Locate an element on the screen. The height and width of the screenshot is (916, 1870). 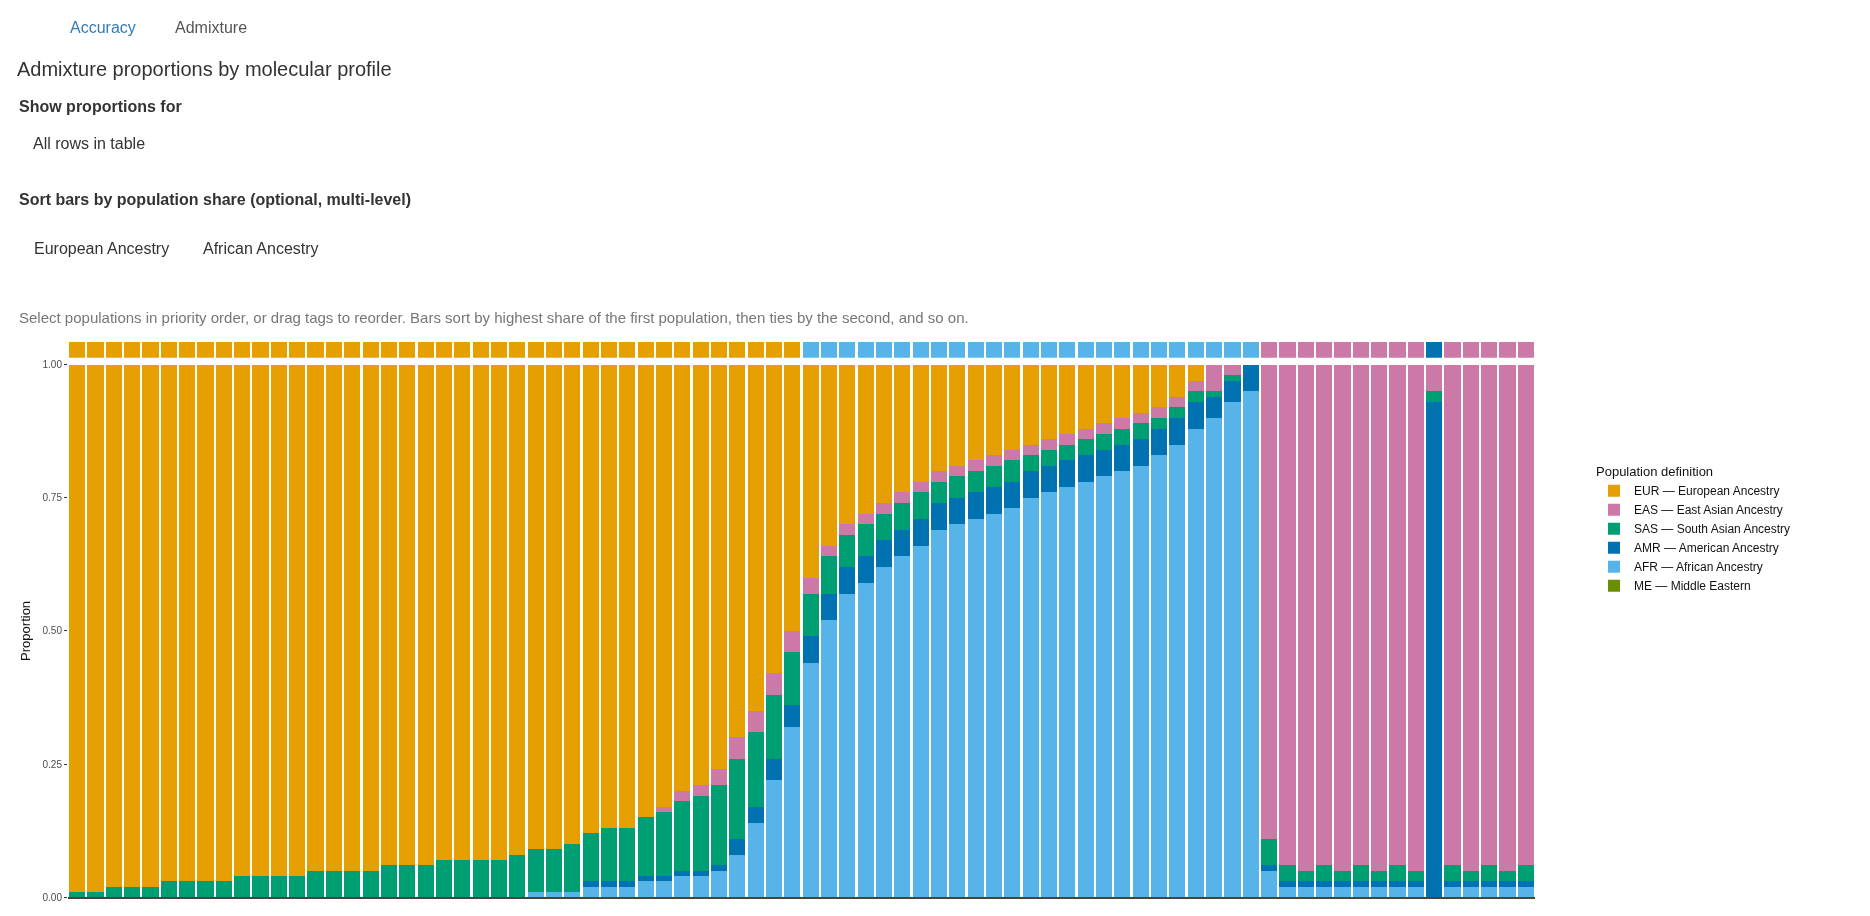
legend-label: AFR — African Ancestry is located at coordinates (1698, 567).